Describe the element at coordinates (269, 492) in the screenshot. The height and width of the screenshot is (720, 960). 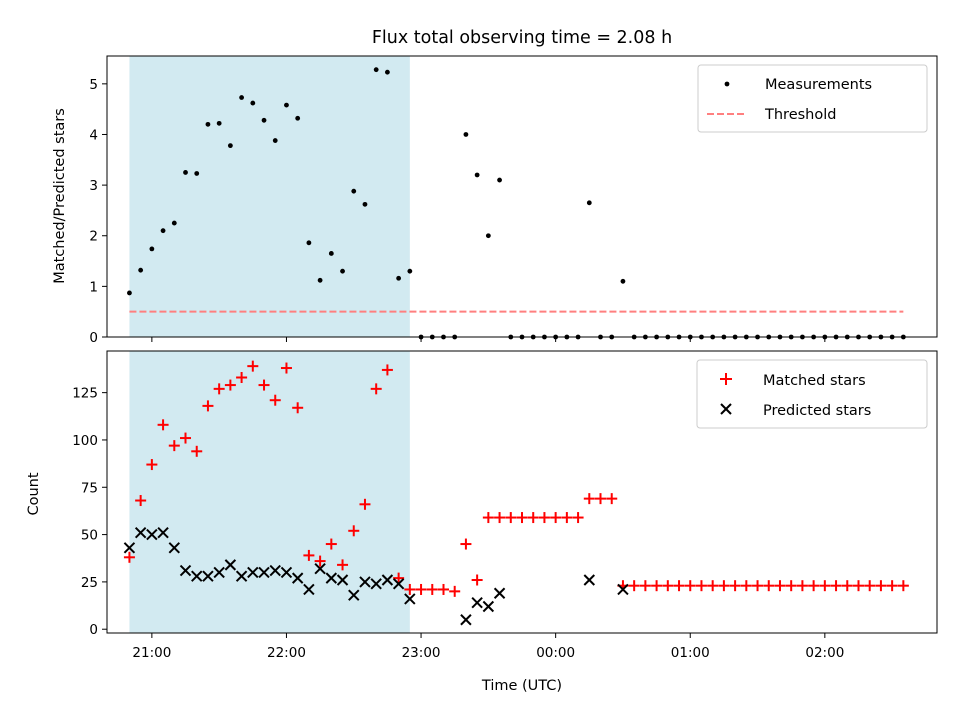
I see `bottom-shaded-region` at that location.